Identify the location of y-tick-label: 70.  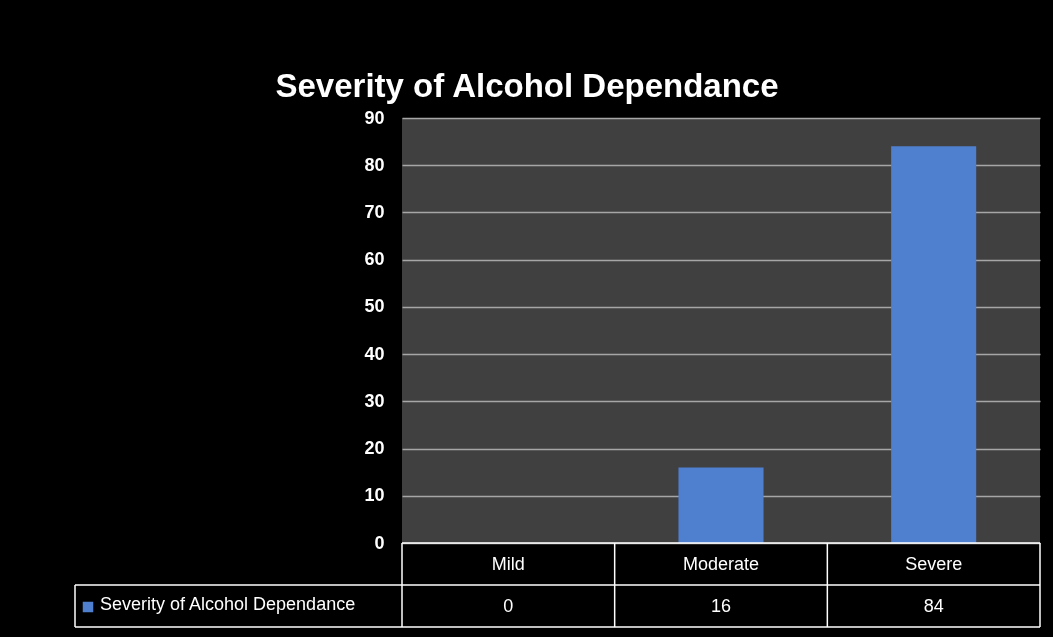
(374, 211).